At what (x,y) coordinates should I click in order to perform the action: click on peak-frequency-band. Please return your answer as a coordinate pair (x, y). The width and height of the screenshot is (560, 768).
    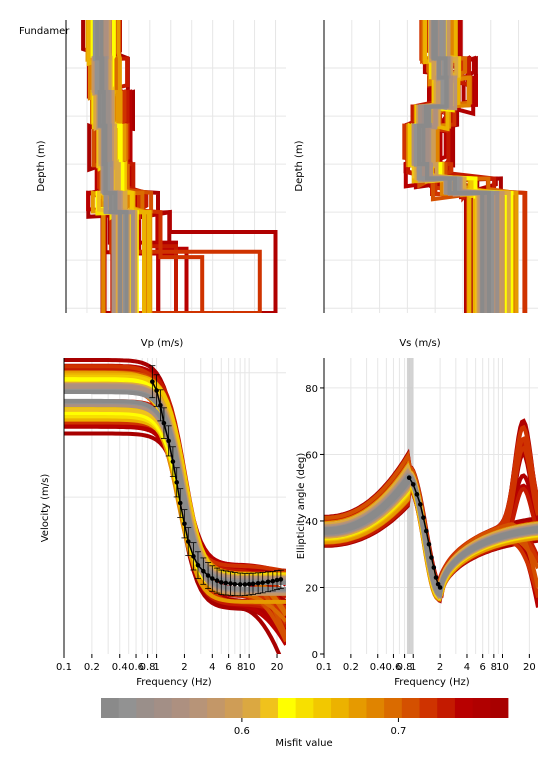
    Looking at the image, I should click on (410, 506).